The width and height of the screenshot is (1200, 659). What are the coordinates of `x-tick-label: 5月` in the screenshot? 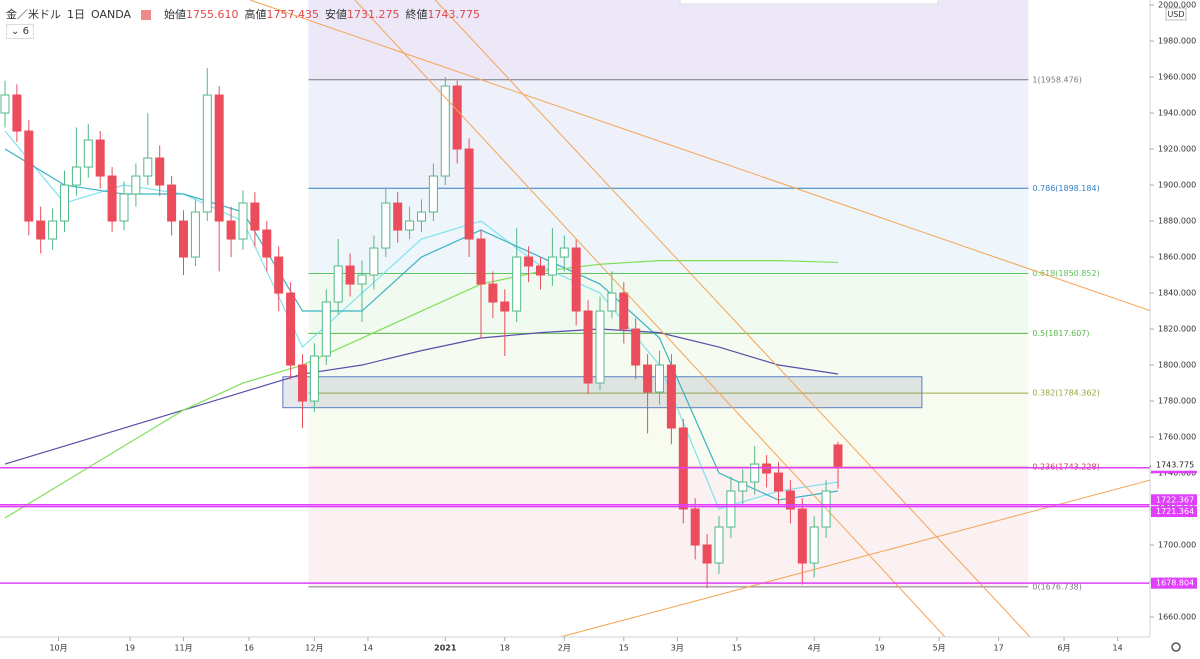 It's located at (939, 648).